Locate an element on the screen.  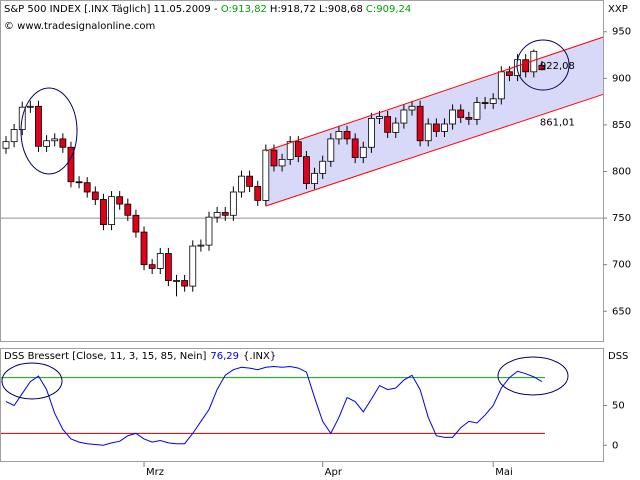
price-axis-label: XXP is located at coordinates (618, 9).